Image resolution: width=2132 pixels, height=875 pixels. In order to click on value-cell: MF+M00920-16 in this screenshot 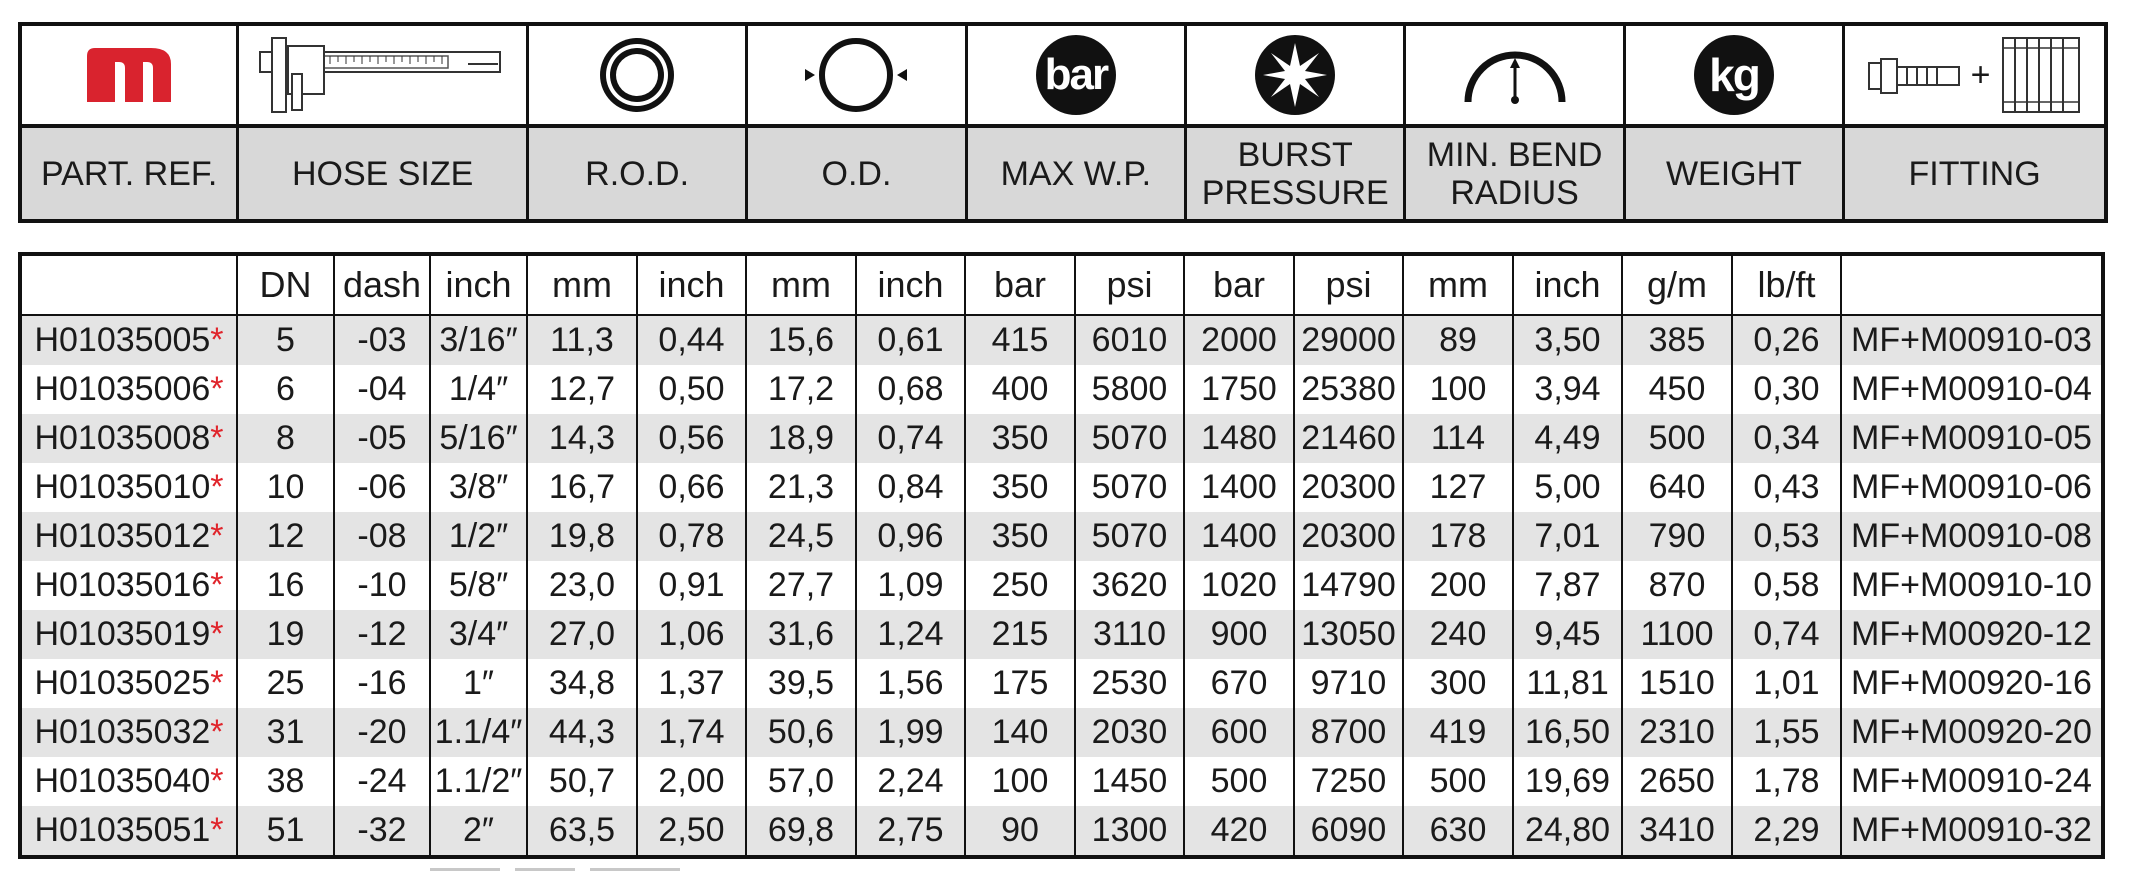, I will do `click(1971, 683)`.